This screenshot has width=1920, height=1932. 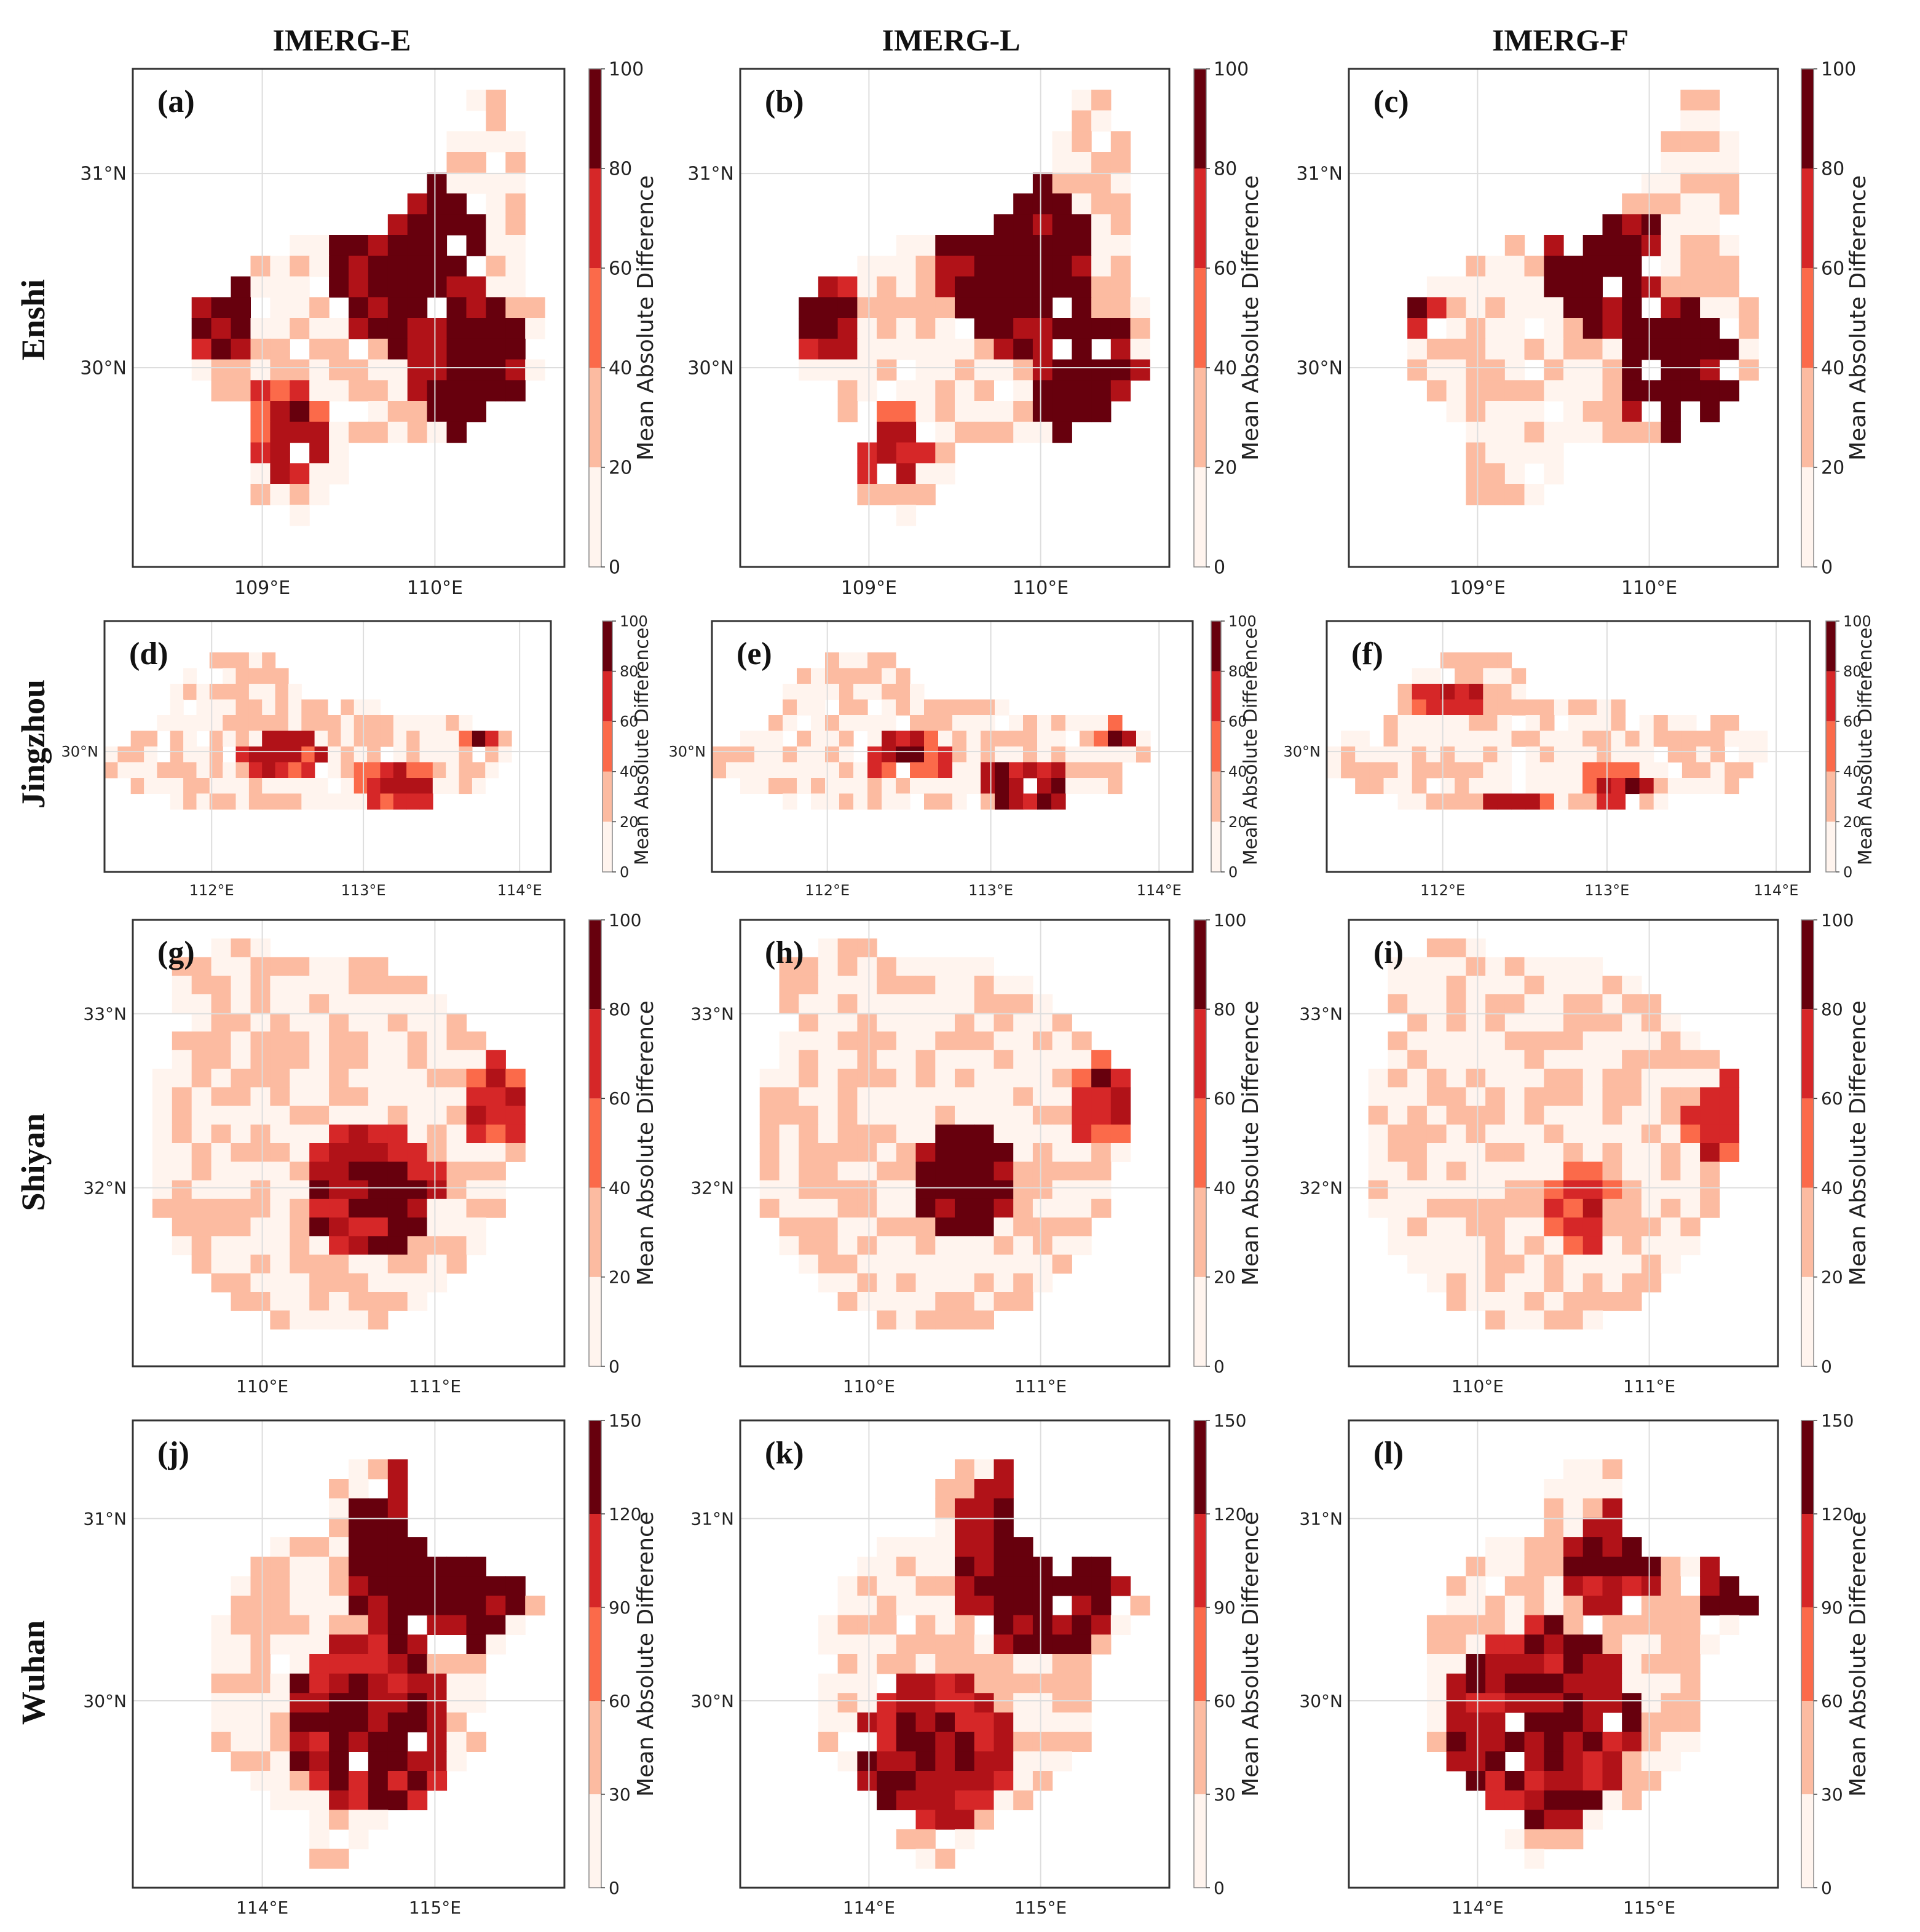 I want to click on colorbar-label: Mean Absolute Difference, so click(x=1250, y=1654).